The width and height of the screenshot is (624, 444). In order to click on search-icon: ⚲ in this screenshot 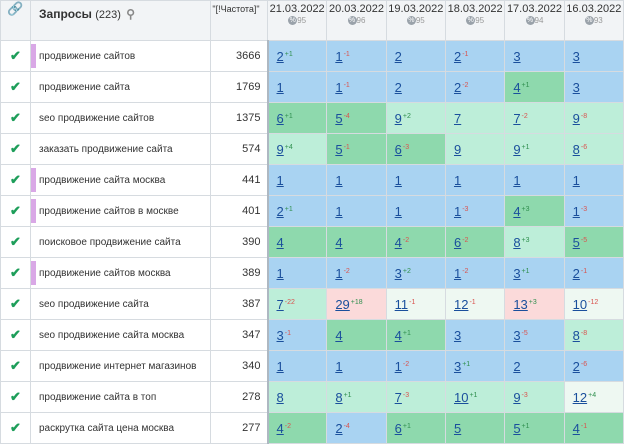, I will do `click(131, 14)`.